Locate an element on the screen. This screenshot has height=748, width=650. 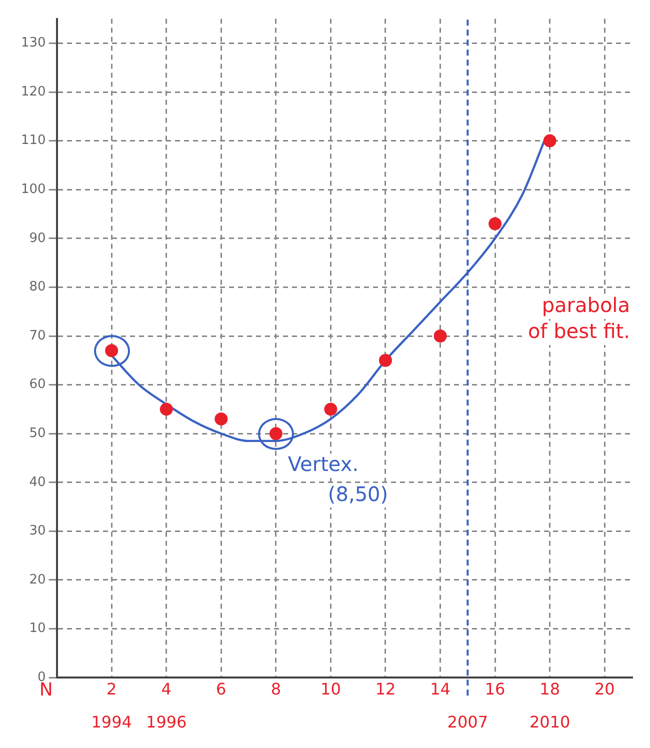
x-tick-label: 8 is located at coordinates (276, 688).